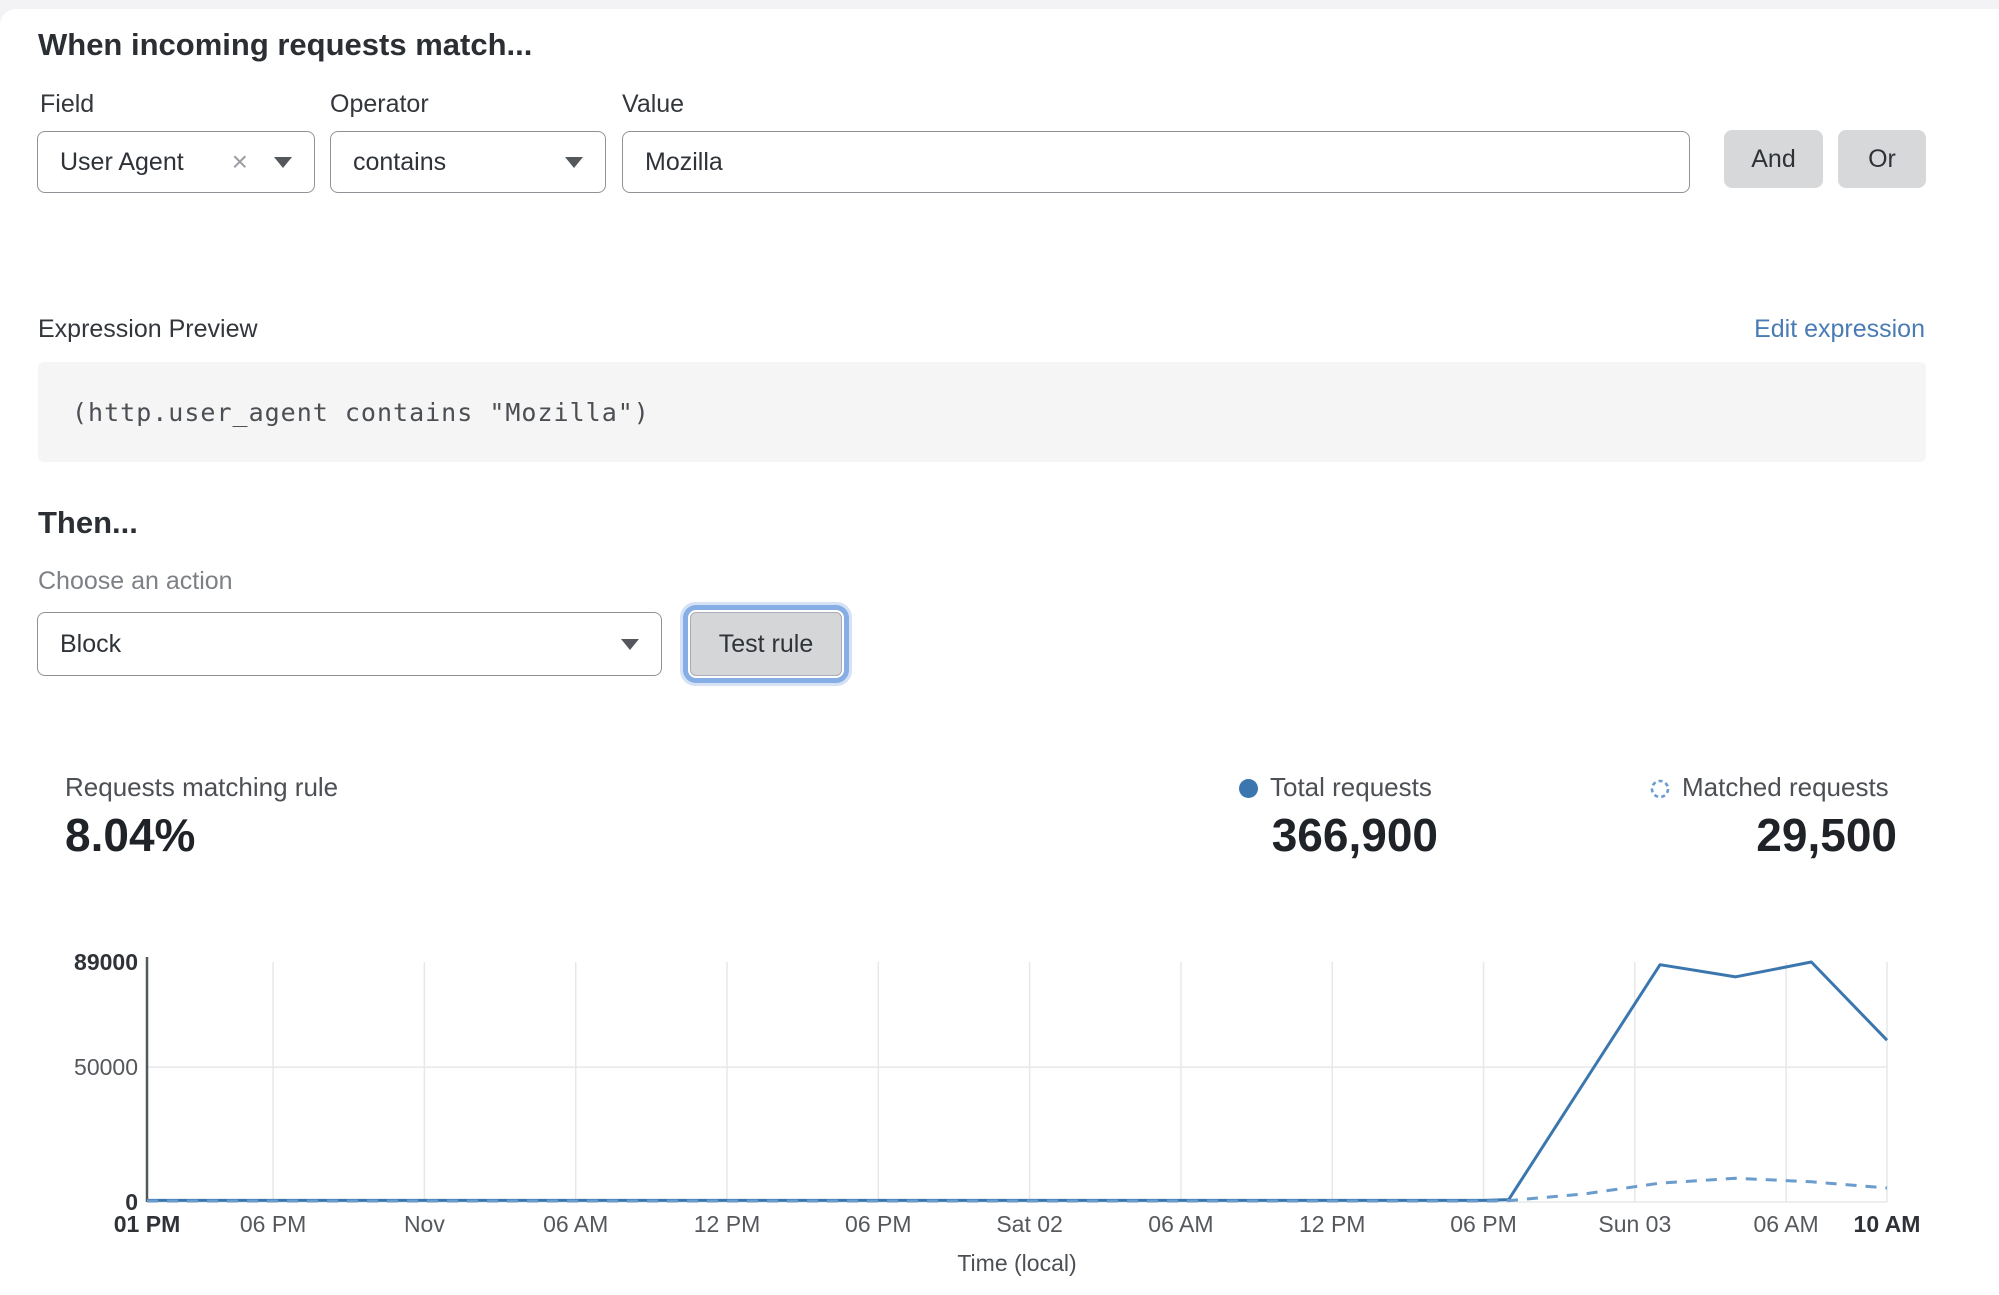  Describe the element at coordinates (400, 161) in the screenshot. I see `operator-select-value: contains` at that location.